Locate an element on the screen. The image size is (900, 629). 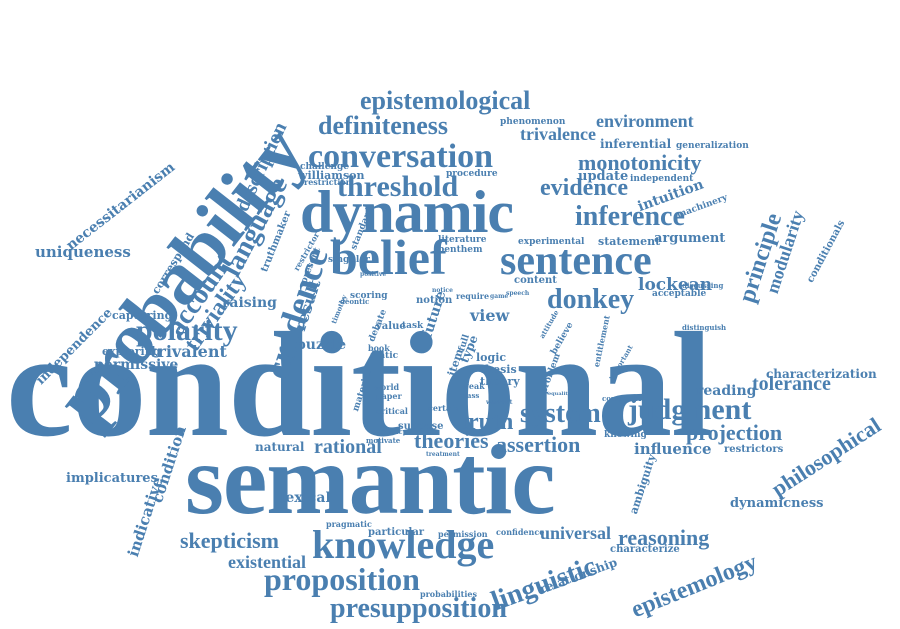
word-monotonicity: monotonicity is located at coordinates (640, 162).